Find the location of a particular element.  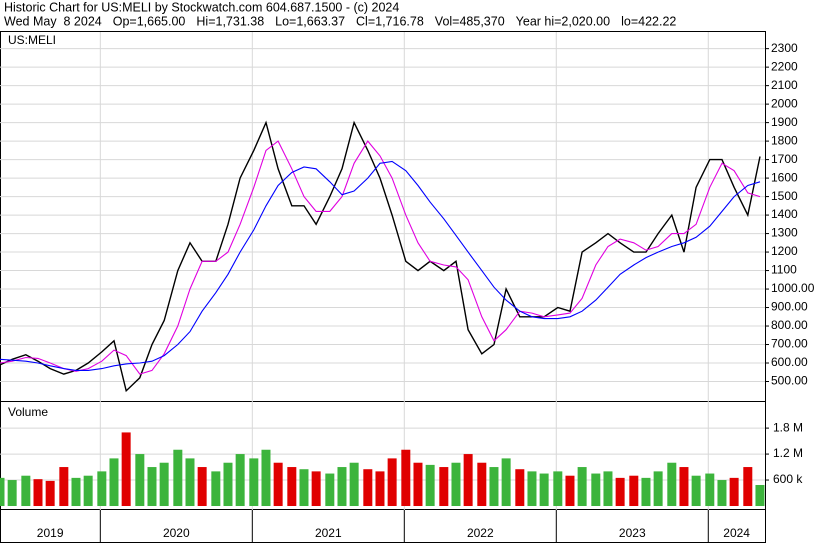

y-tick-label: 1.8 M is located at coordinates (788, 427).